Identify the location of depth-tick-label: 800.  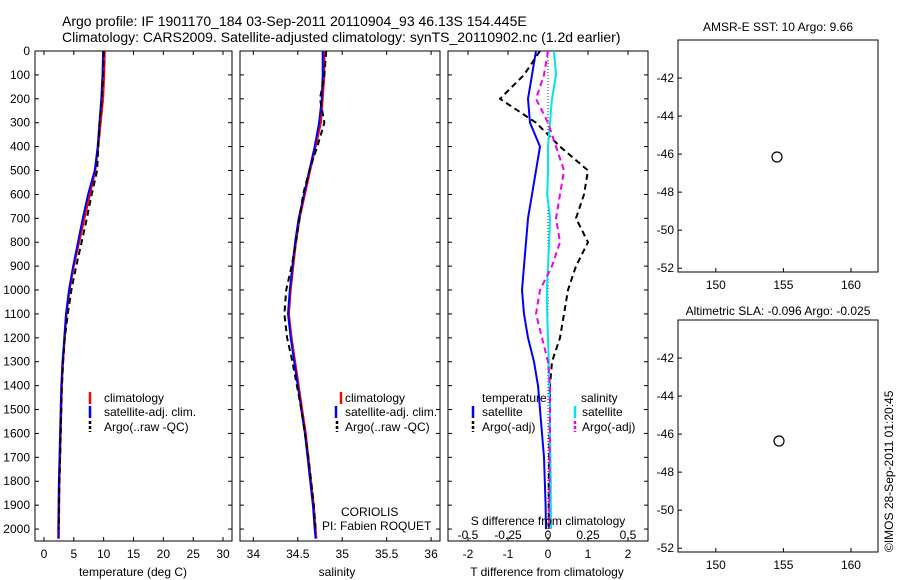
(20, 242).